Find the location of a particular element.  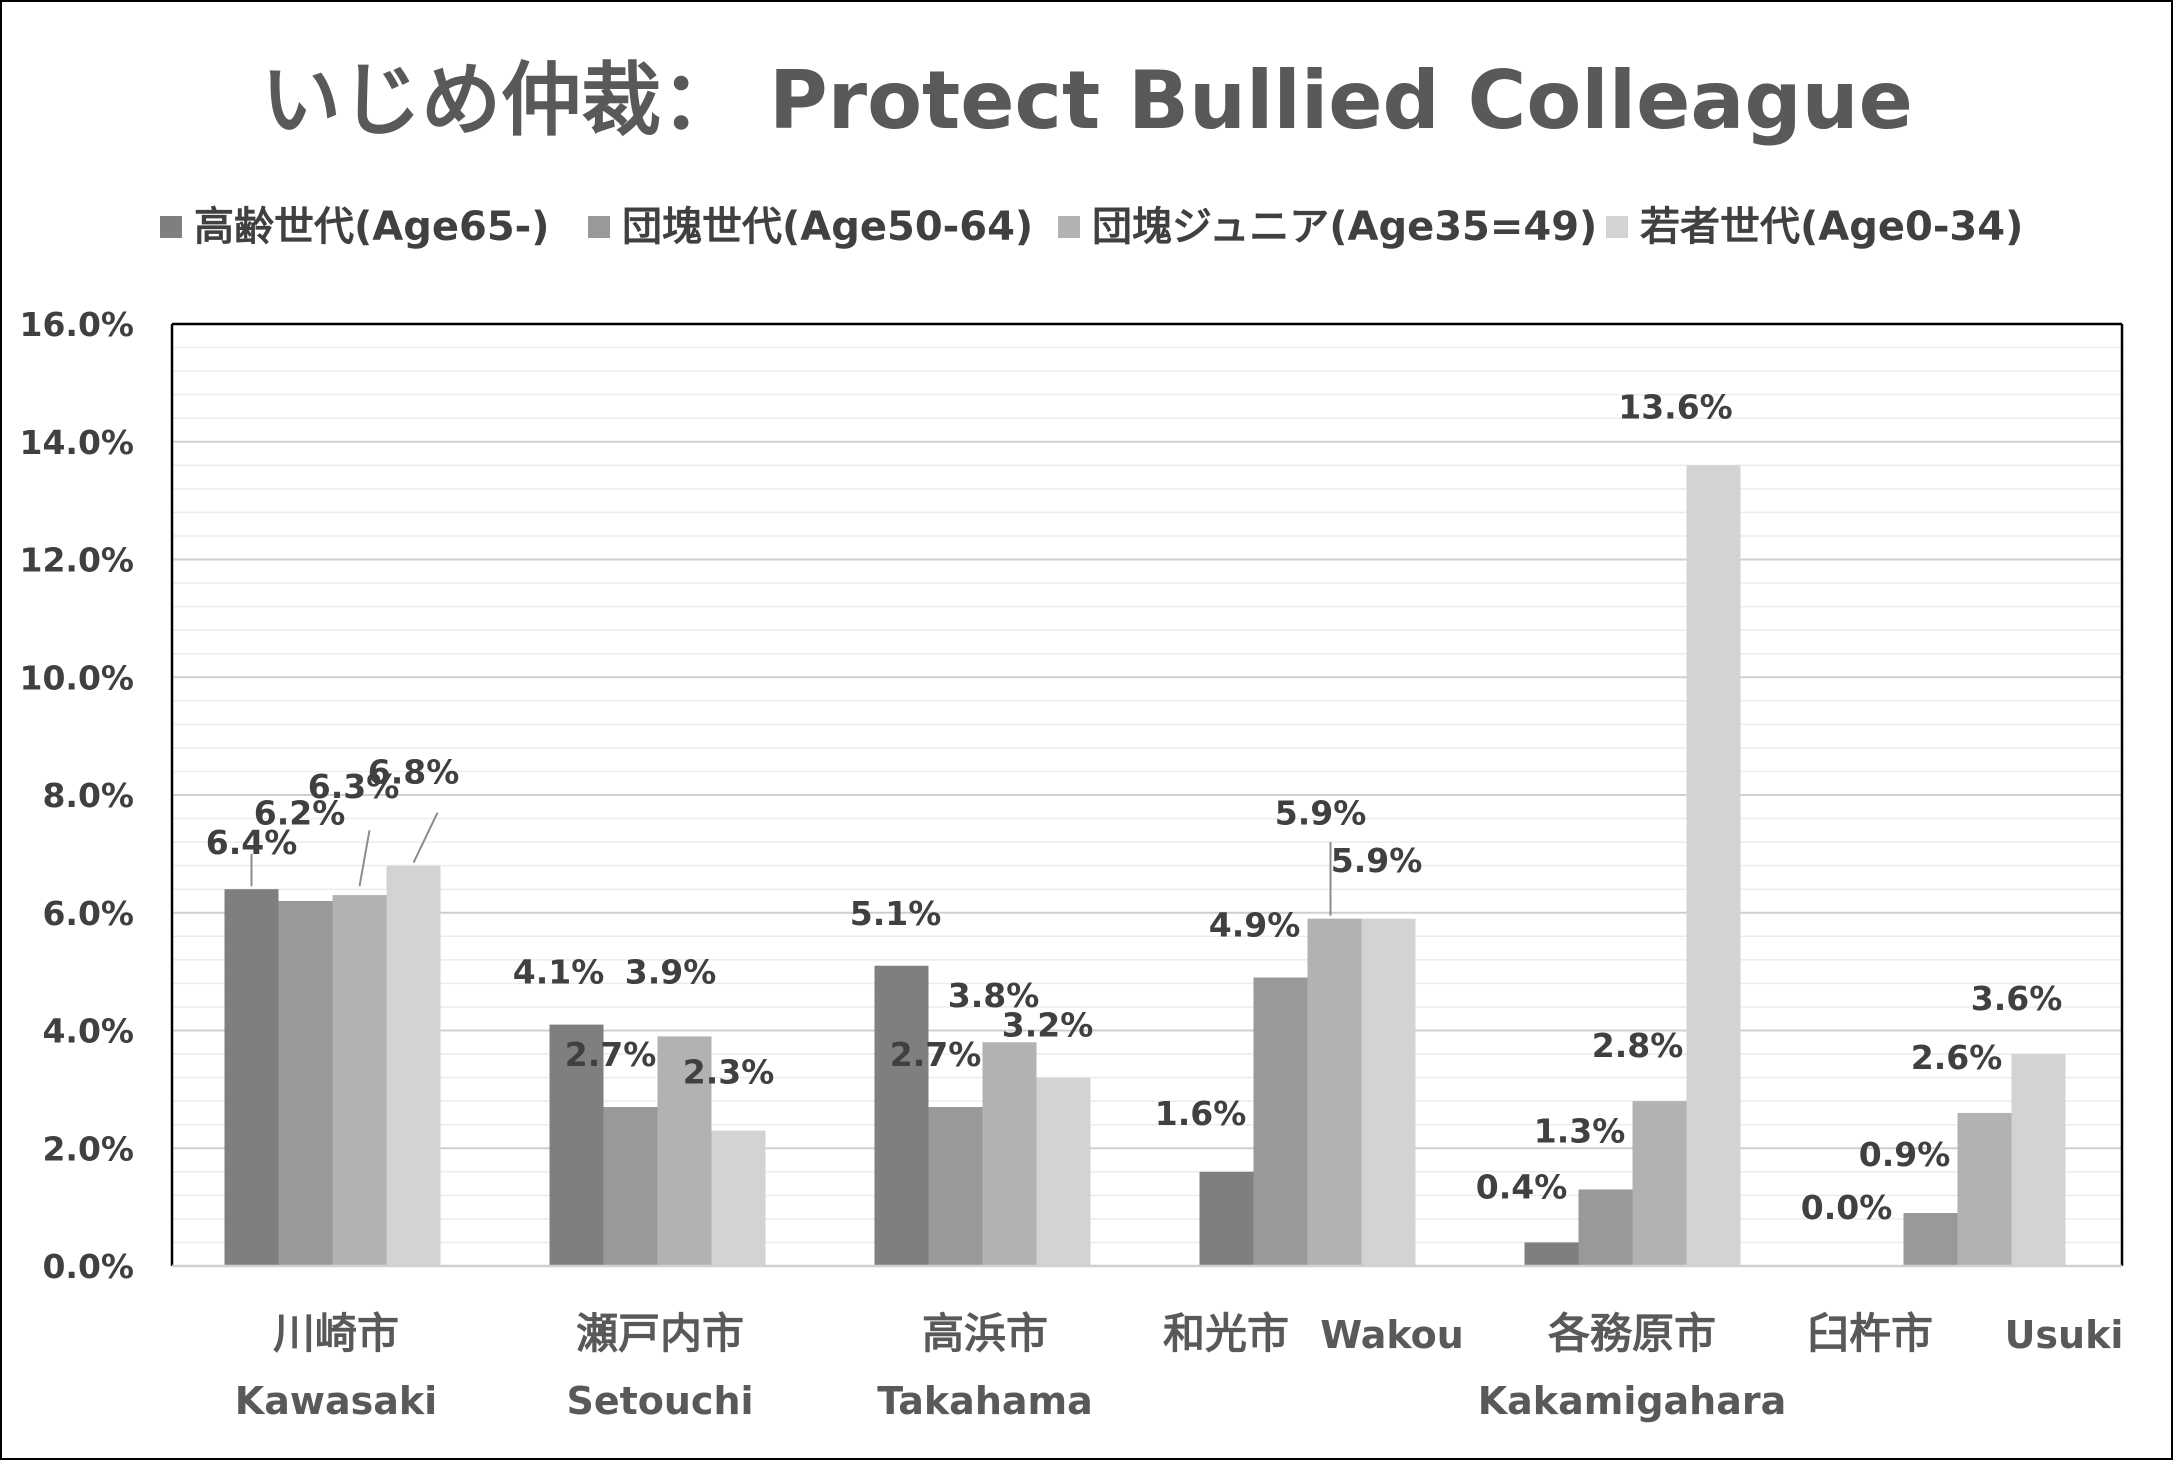

data-label-2-1: 6.2% is located at coordinates (300, 813).